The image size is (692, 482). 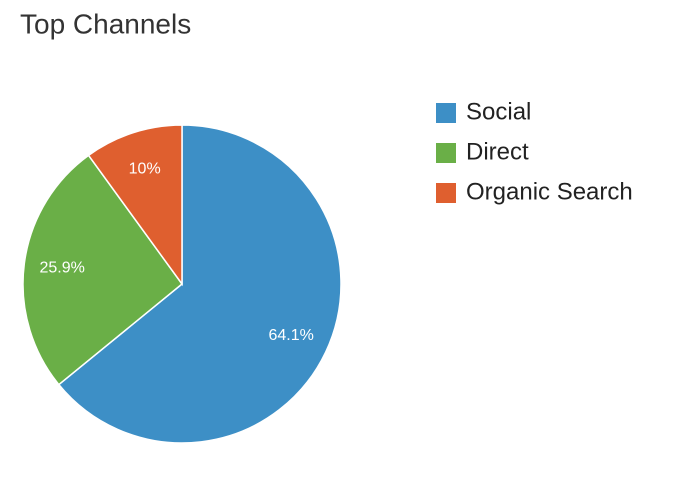 What do you see at coordinates (290, 335) in the screenshot?
I see `slice-label: 64.1%` at bounding box center [290, 335].